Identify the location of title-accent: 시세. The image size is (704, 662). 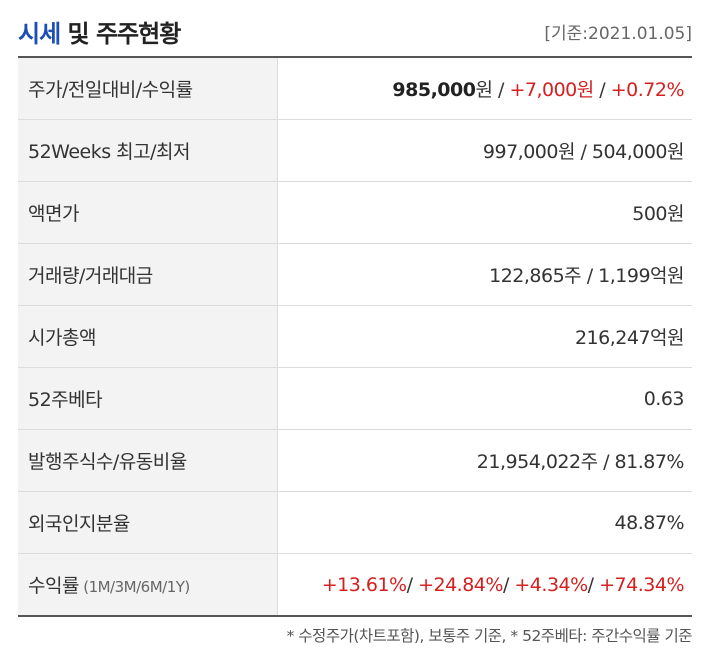
(39, 34).